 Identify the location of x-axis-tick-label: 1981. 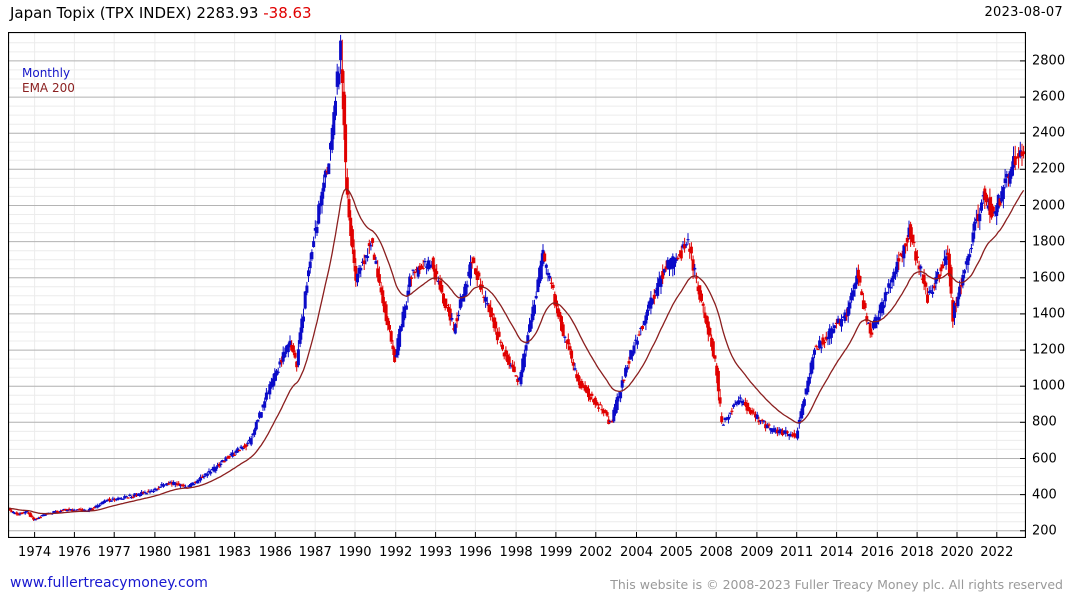
(195, 552).